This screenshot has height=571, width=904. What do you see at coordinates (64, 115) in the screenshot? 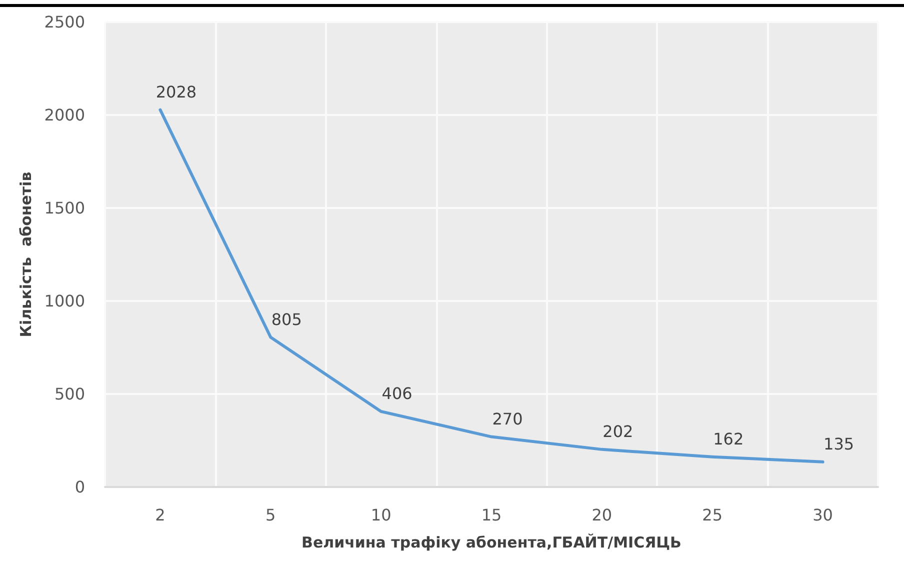
I see `y-tick-label: 2000` at bounding box center [64, 115].